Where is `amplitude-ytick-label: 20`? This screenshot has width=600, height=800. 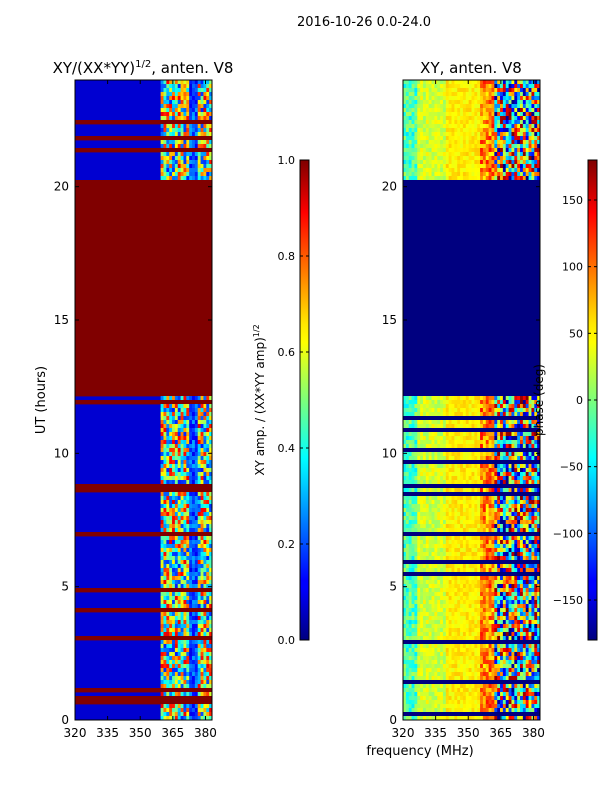 amplitude-ytick-label: 20 is located at coordinates (61, 187).